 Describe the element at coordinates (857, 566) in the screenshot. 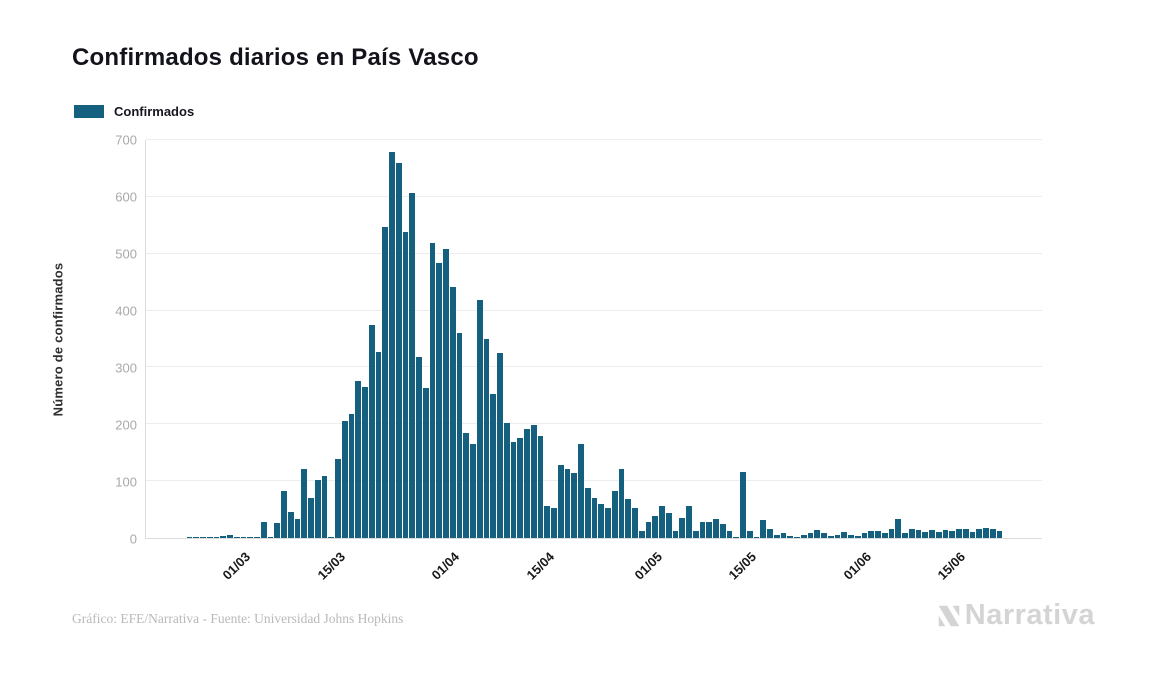

I see `x-tick-label: 01/06` at that location.